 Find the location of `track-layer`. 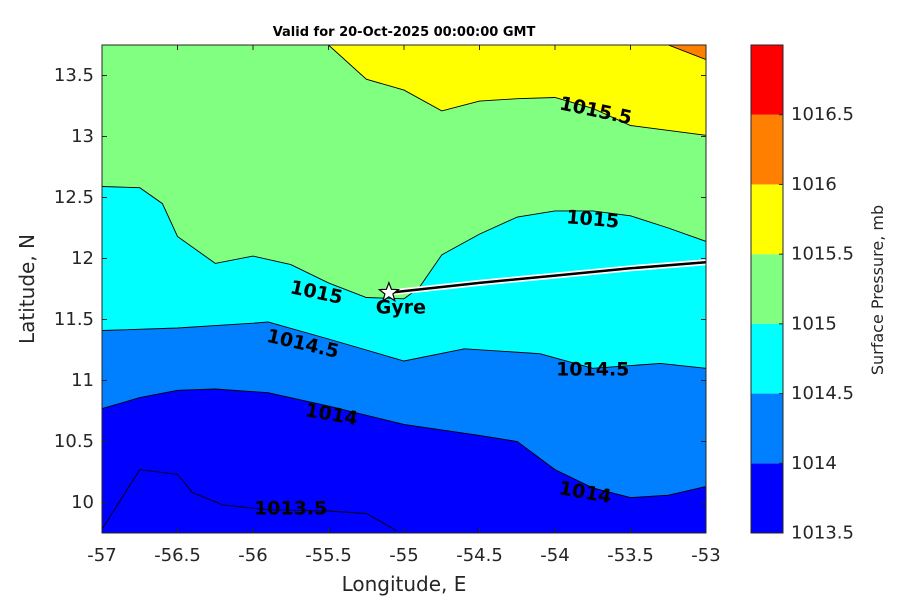

track-layer is located at coordinates (545, 277).